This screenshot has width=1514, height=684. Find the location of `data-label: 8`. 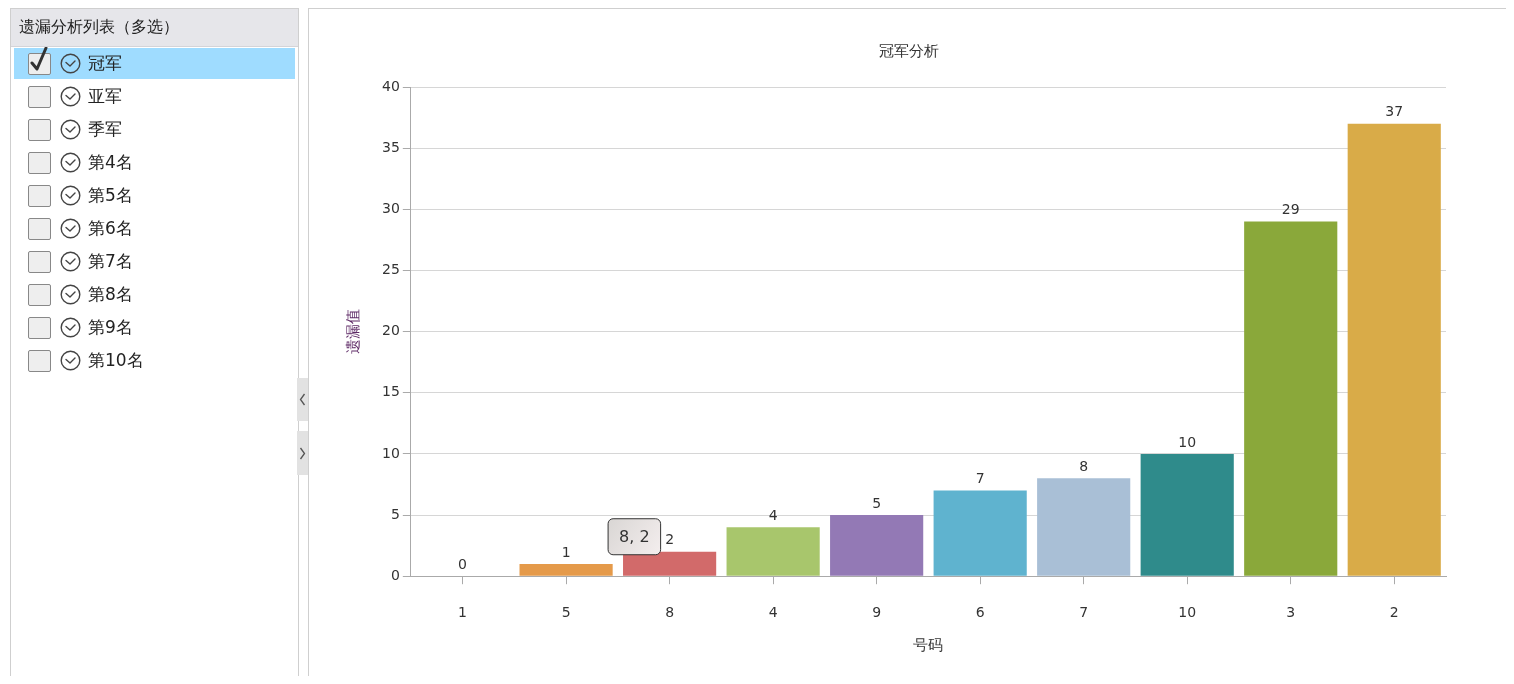

data-label: 8 is located at coordinates (1084, 466).